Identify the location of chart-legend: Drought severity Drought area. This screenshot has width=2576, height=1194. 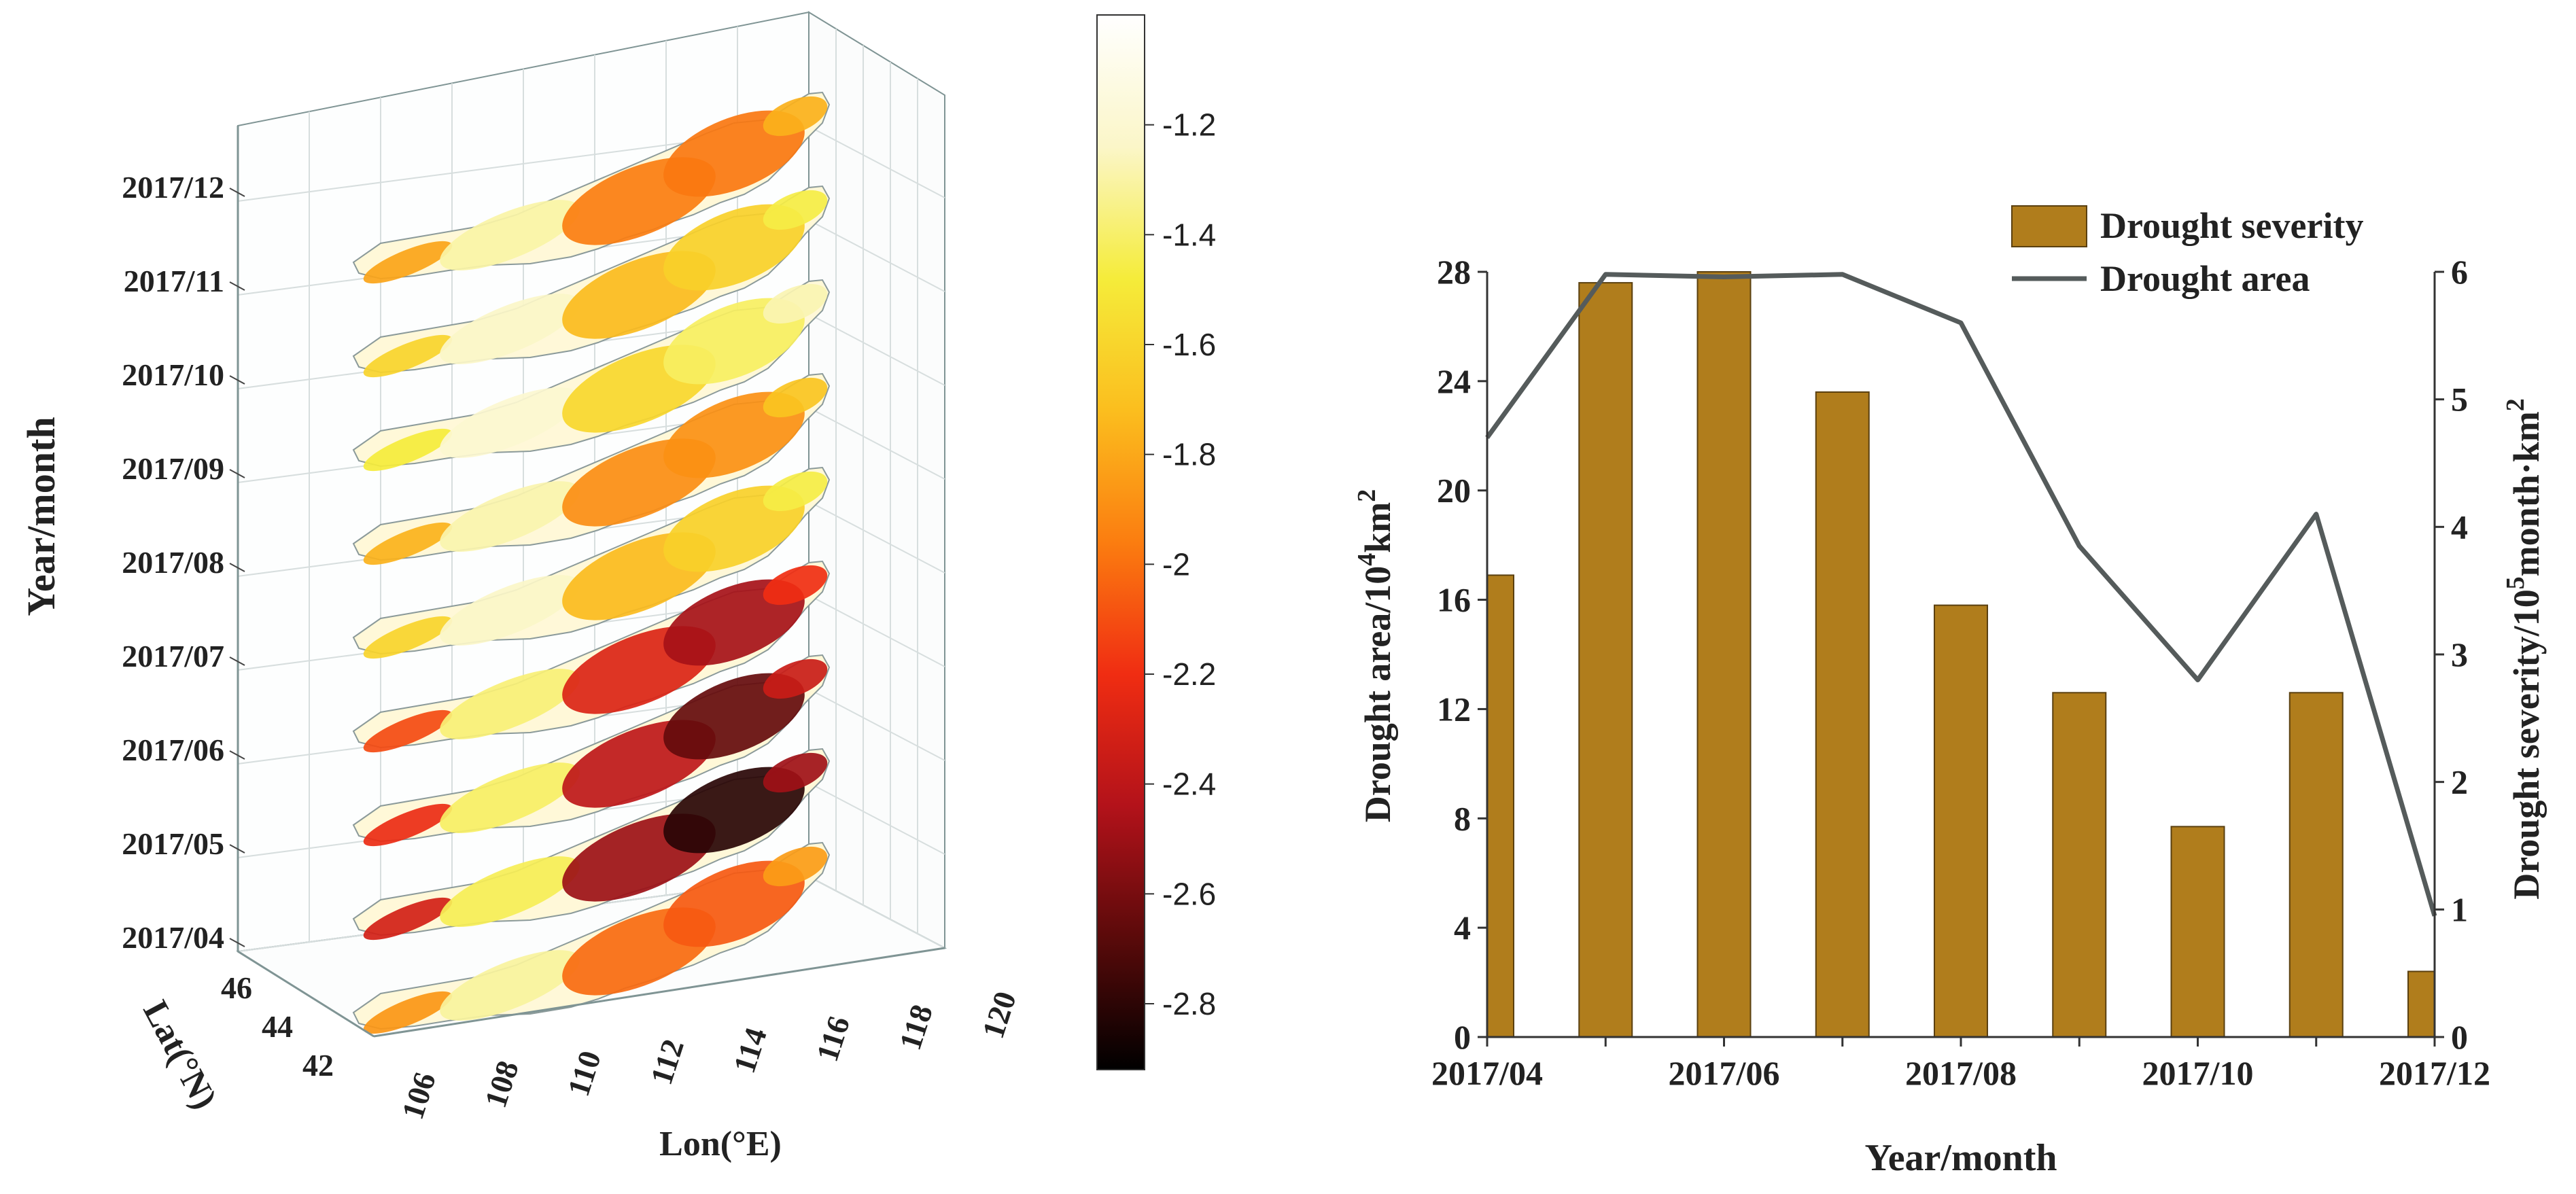
(2187, 252).